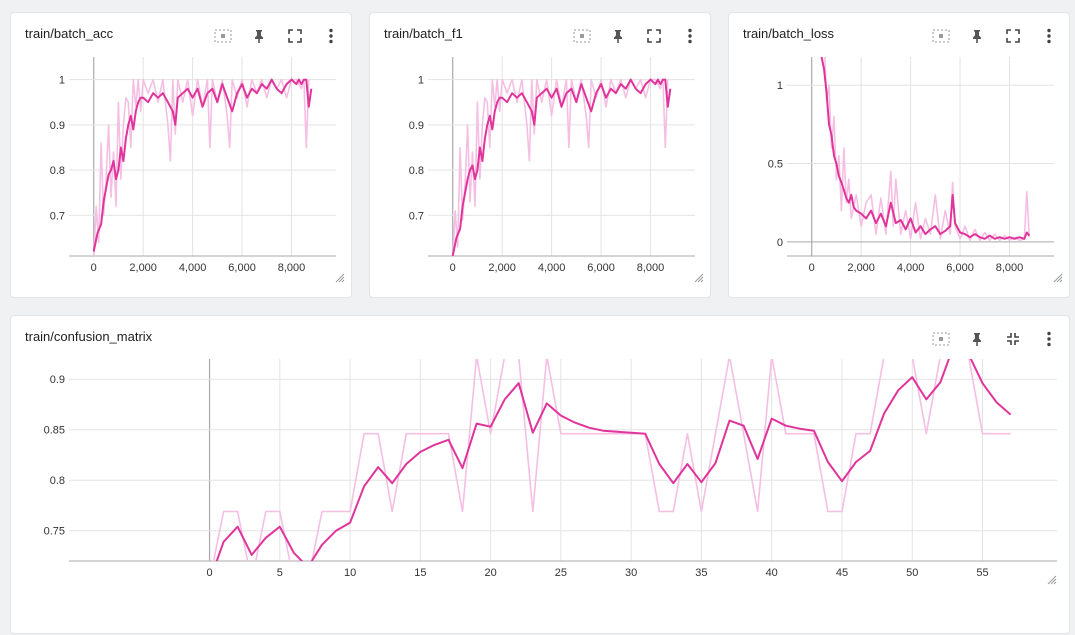 This screenshot has width=1075, height=635. What do you see at coordinates (912, 573) in the screenshot?
I see `x-tick-label: 50` at bounding box center [912, 573].